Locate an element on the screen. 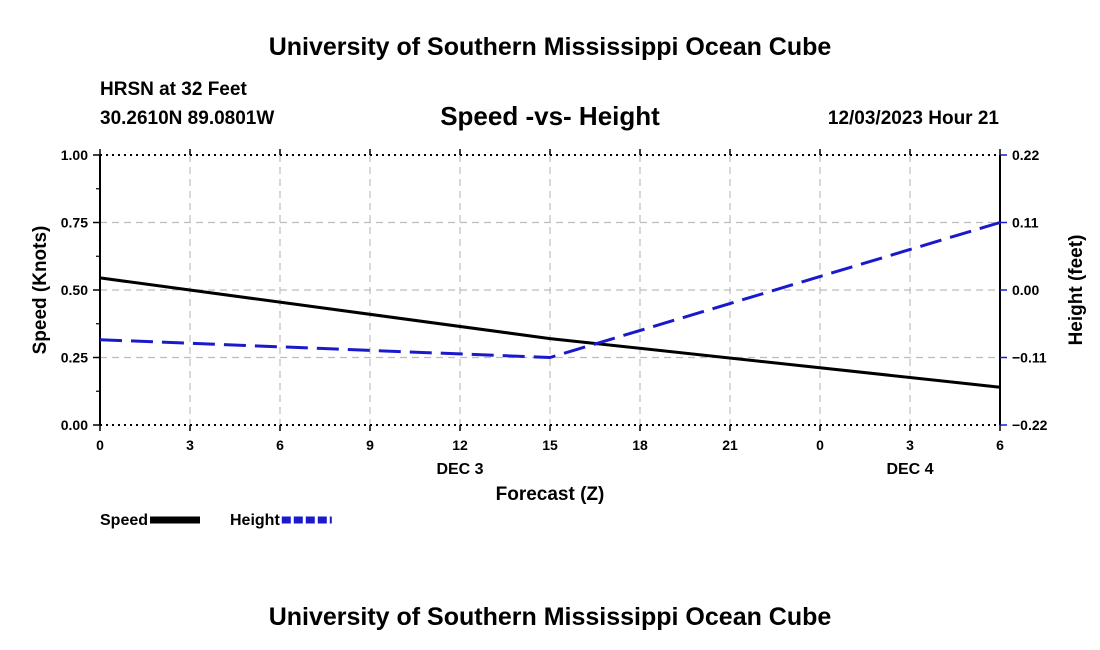  x-tick-label: 9 is located at coordinates (370, 445).